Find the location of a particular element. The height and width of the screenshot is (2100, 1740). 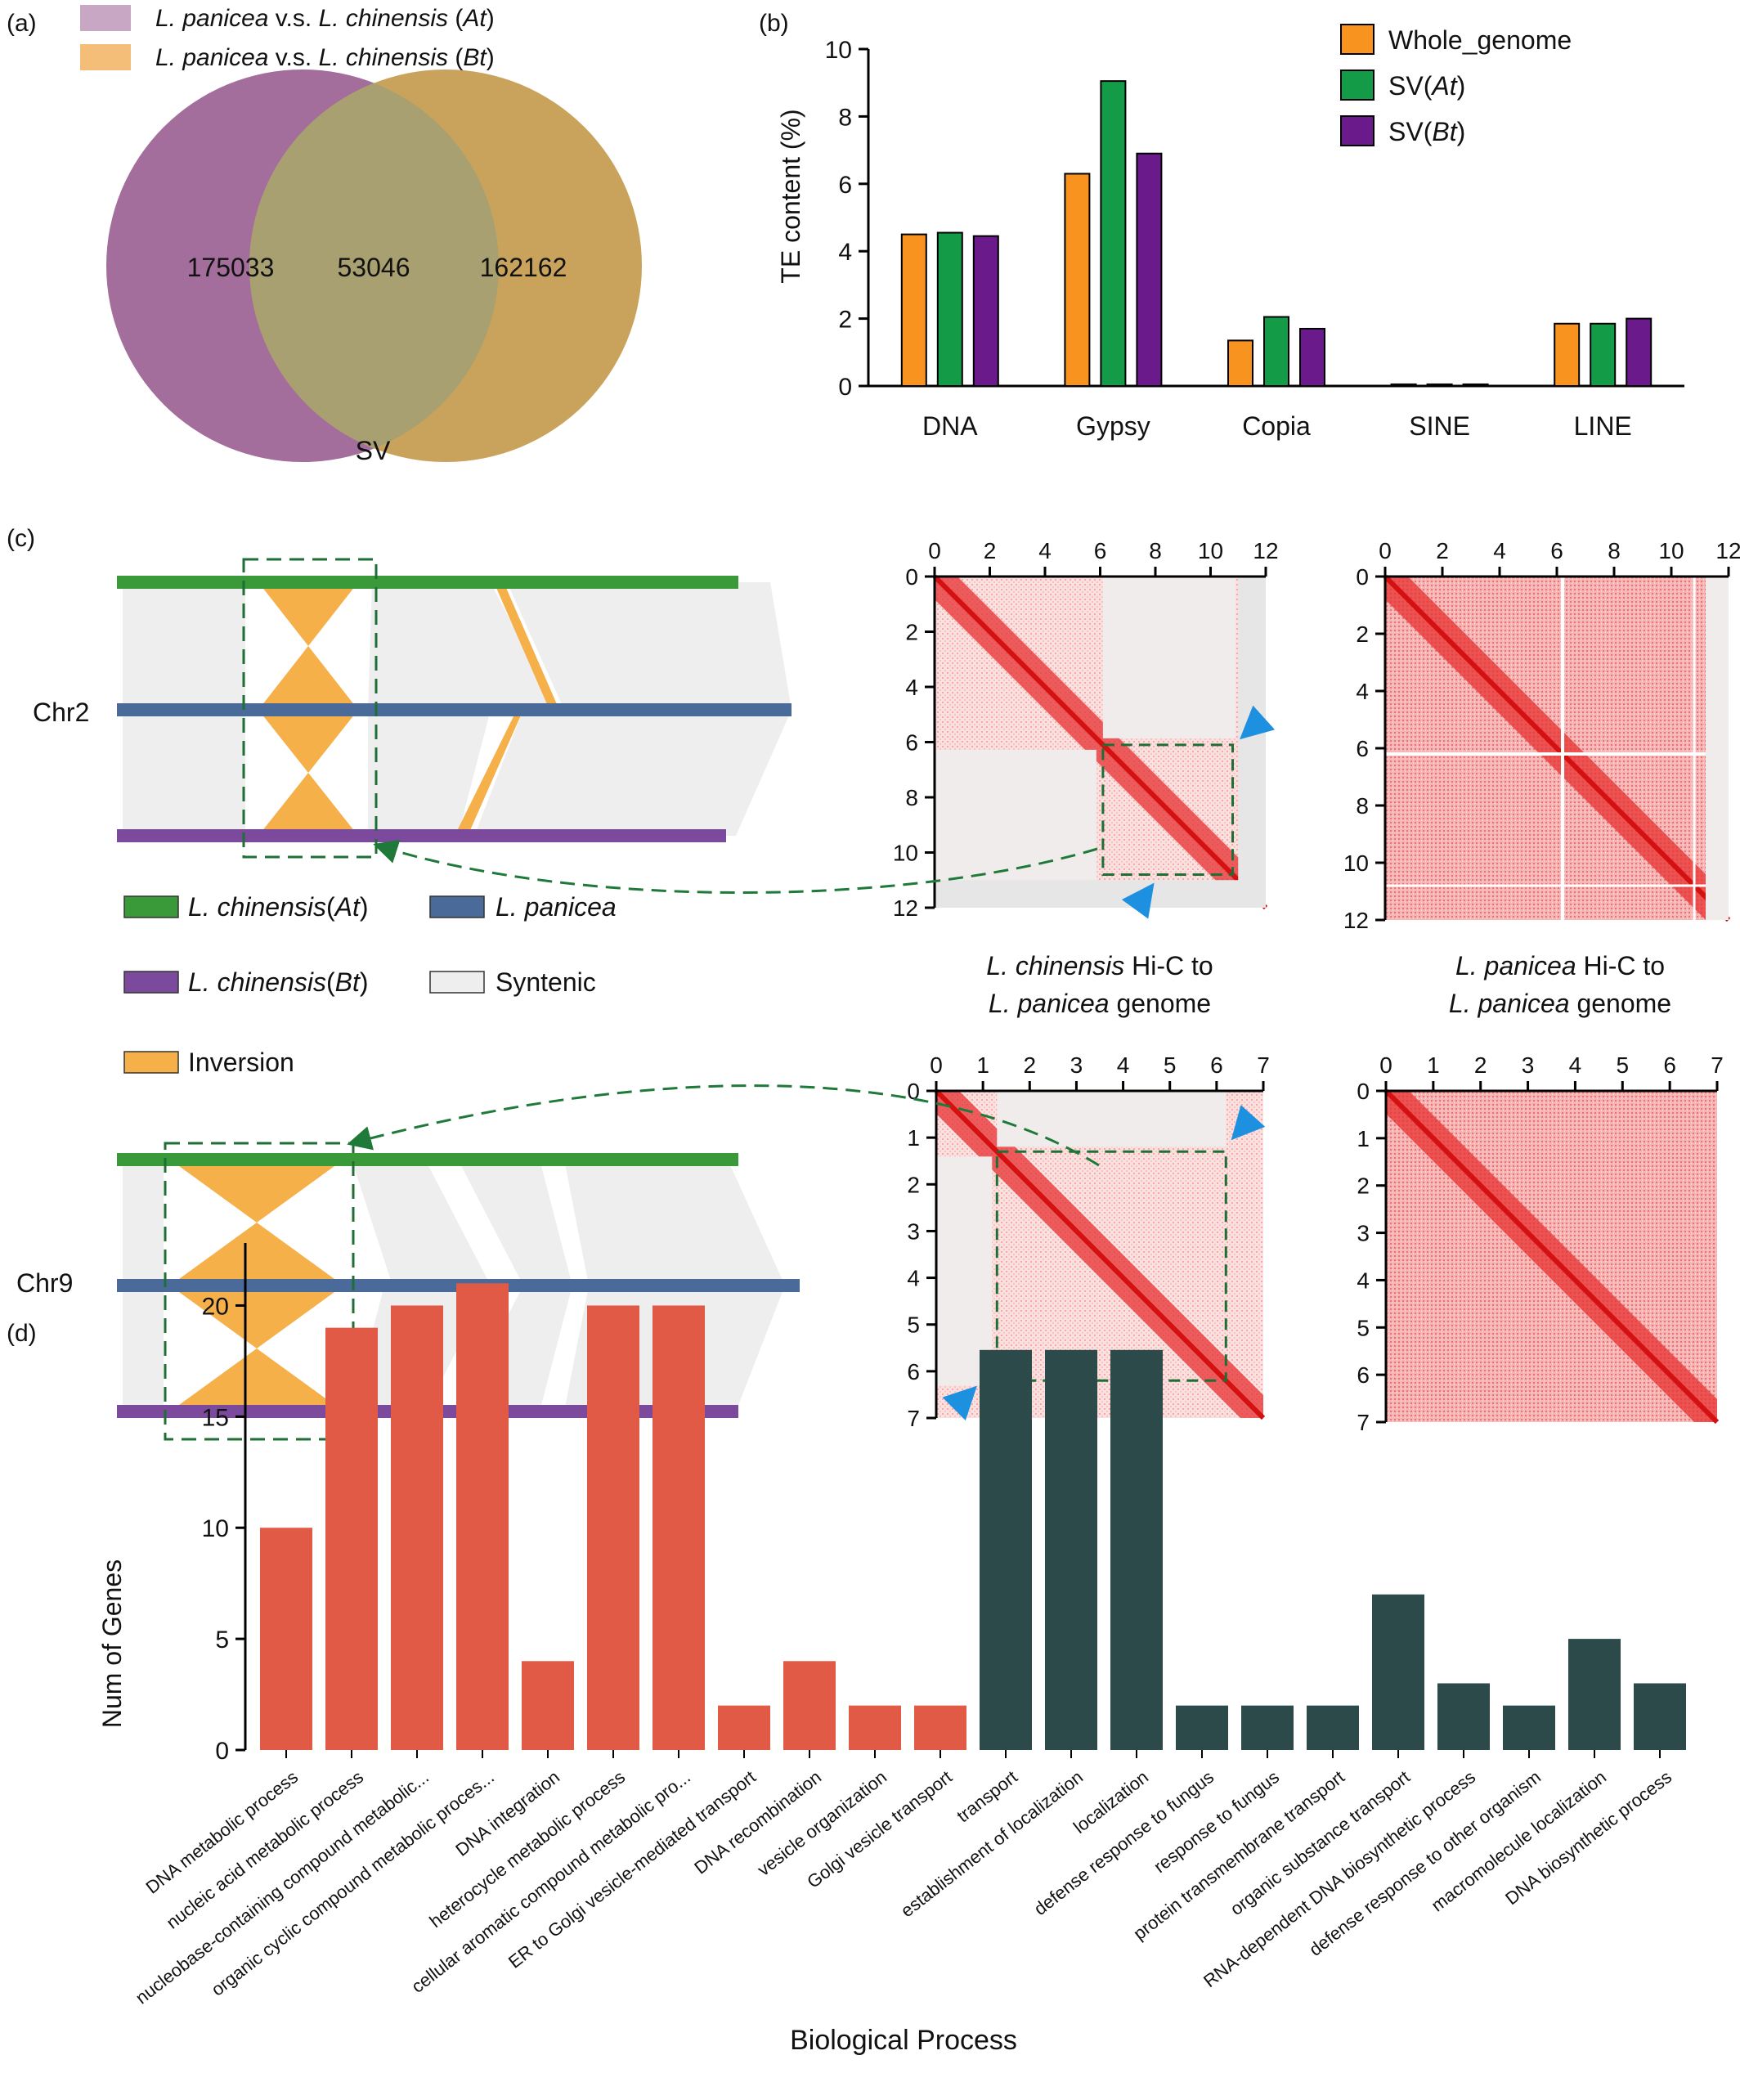

te-y-tick-label: 0 is located at coordinates (845, 387).